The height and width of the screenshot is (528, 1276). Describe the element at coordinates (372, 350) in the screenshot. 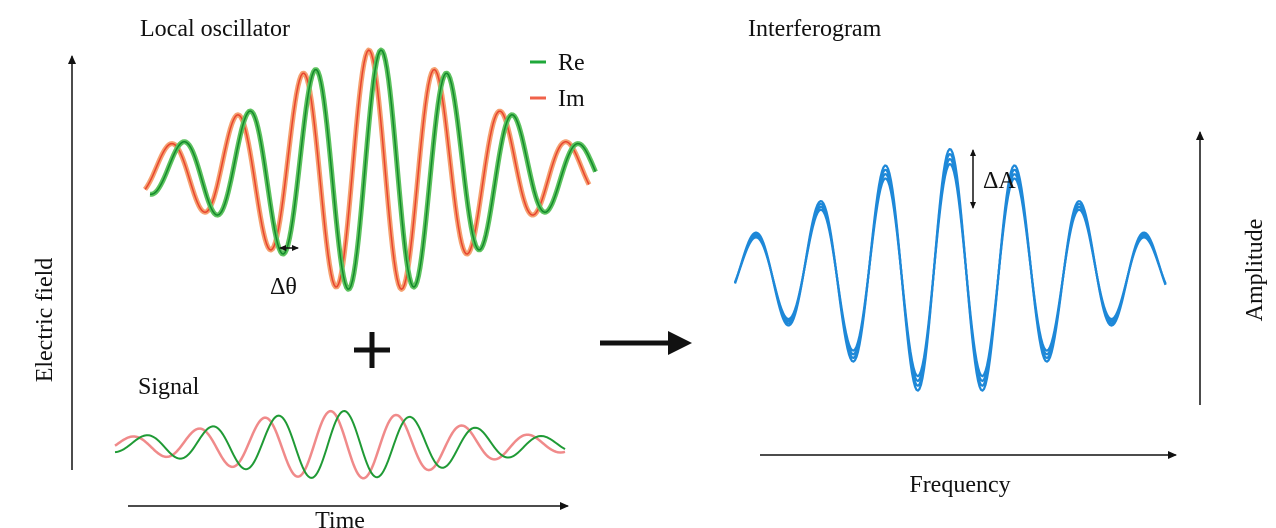

I see `plus-sign` at that location.